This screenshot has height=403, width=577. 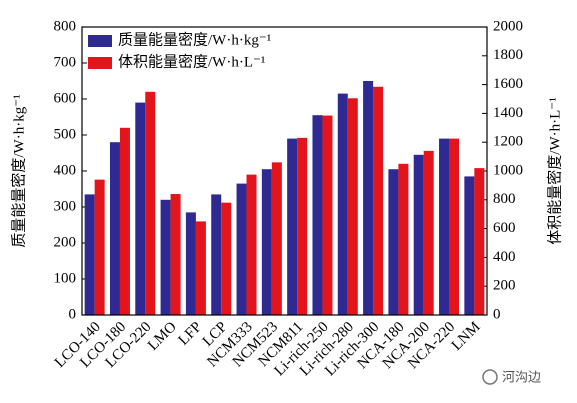 I want to click on y2-tick-label: 600, so click(x=504, y=228).